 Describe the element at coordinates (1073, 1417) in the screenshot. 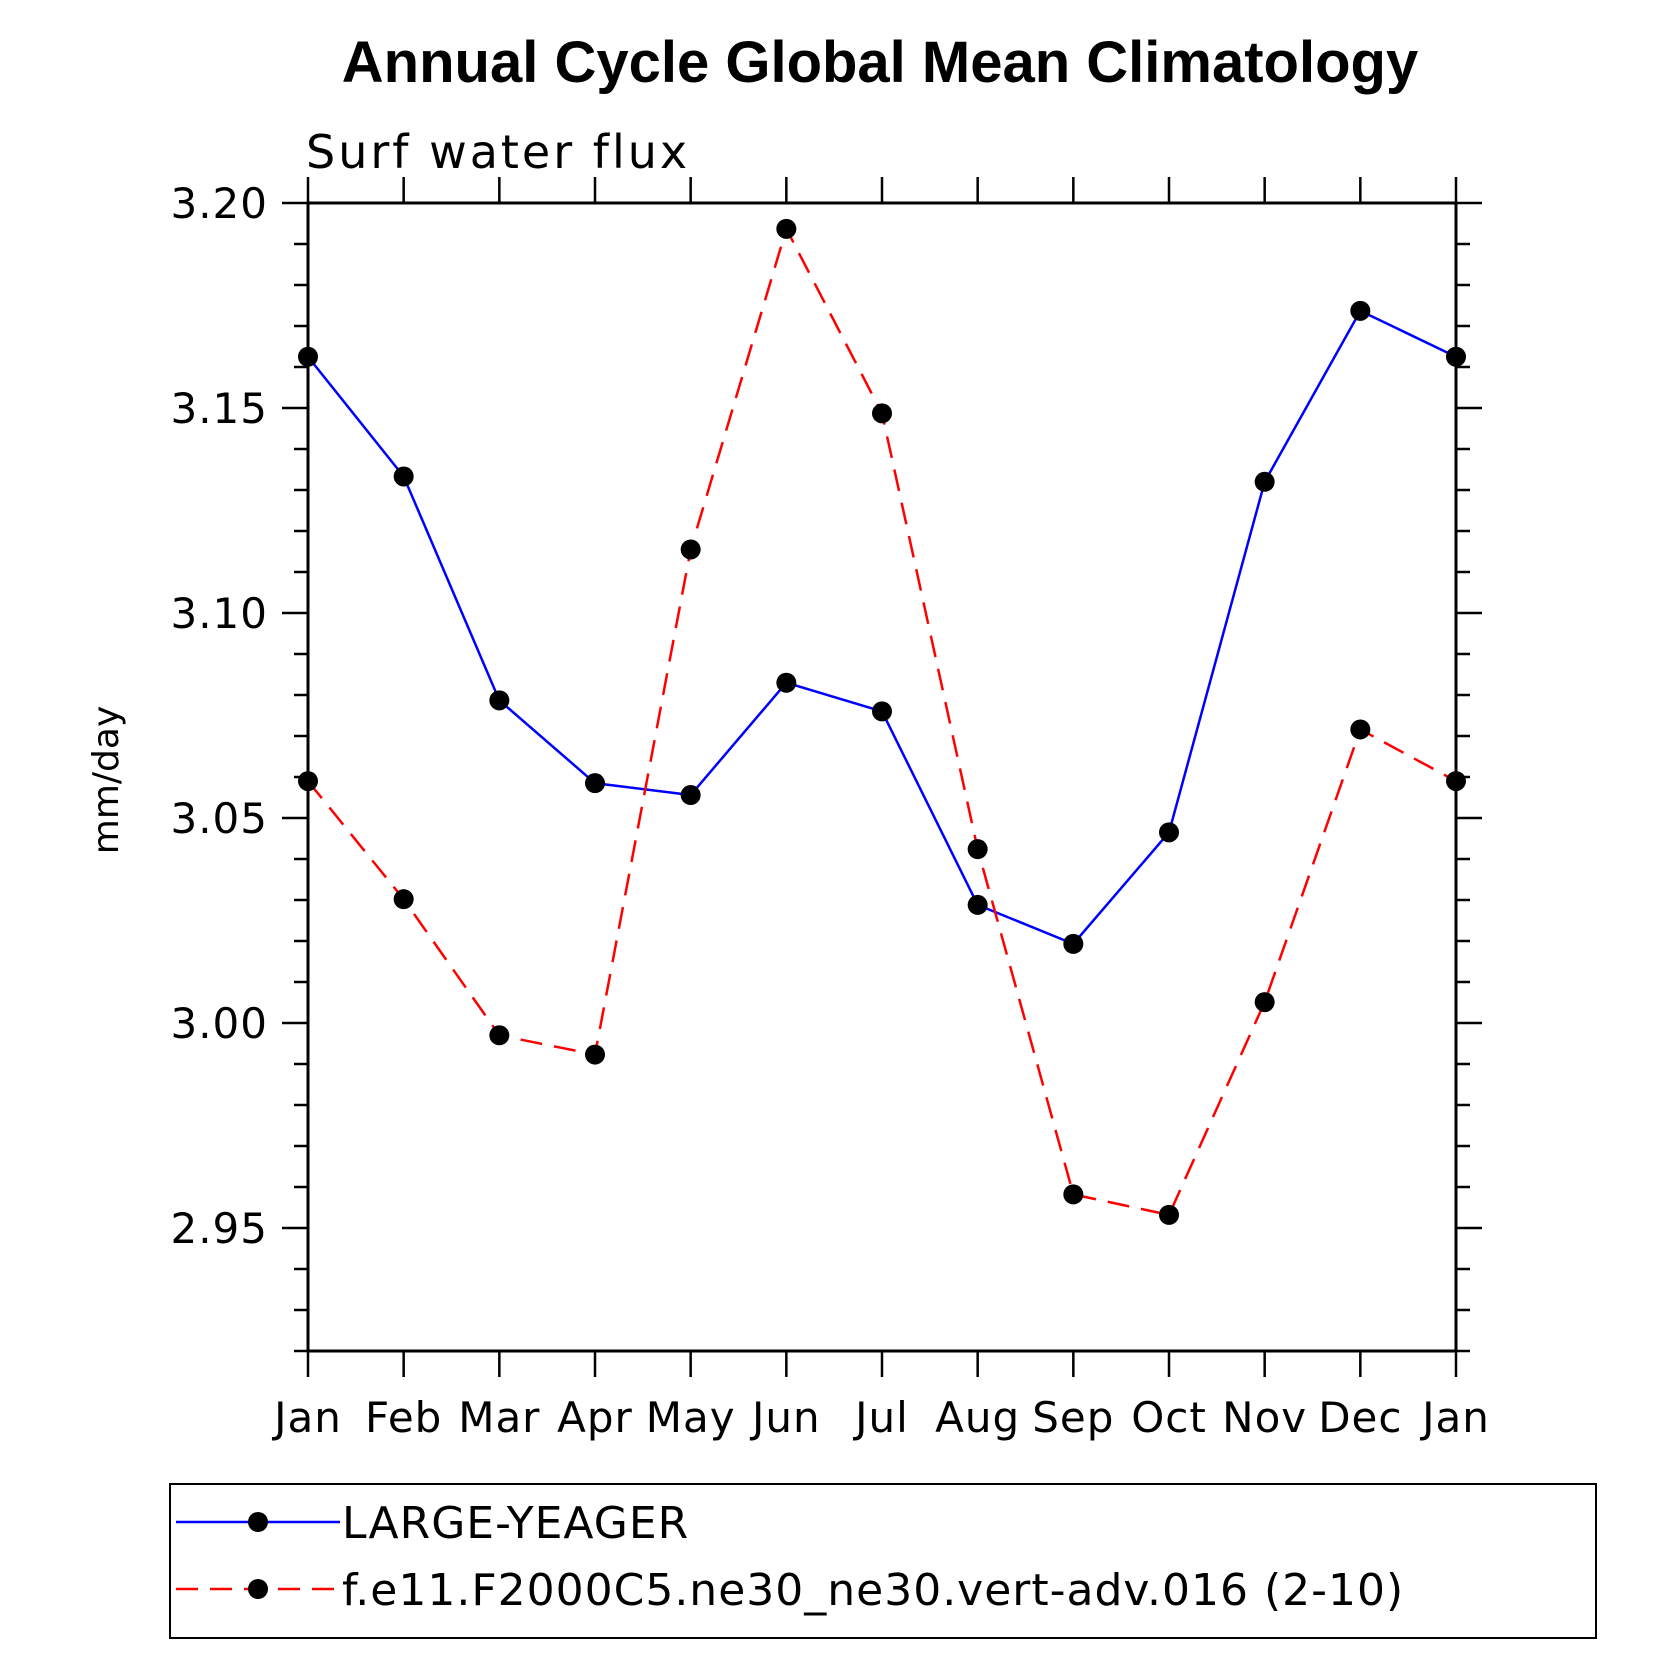

I see `x-tick-label: Sep` at that location.